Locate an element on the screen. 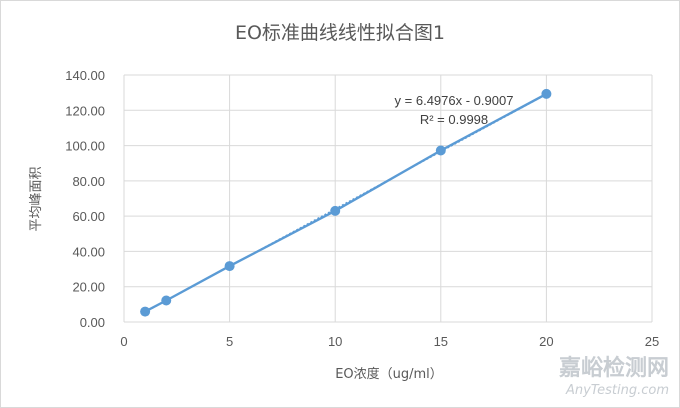  x-tick-label: 15 is located at coordinates (441, 341).